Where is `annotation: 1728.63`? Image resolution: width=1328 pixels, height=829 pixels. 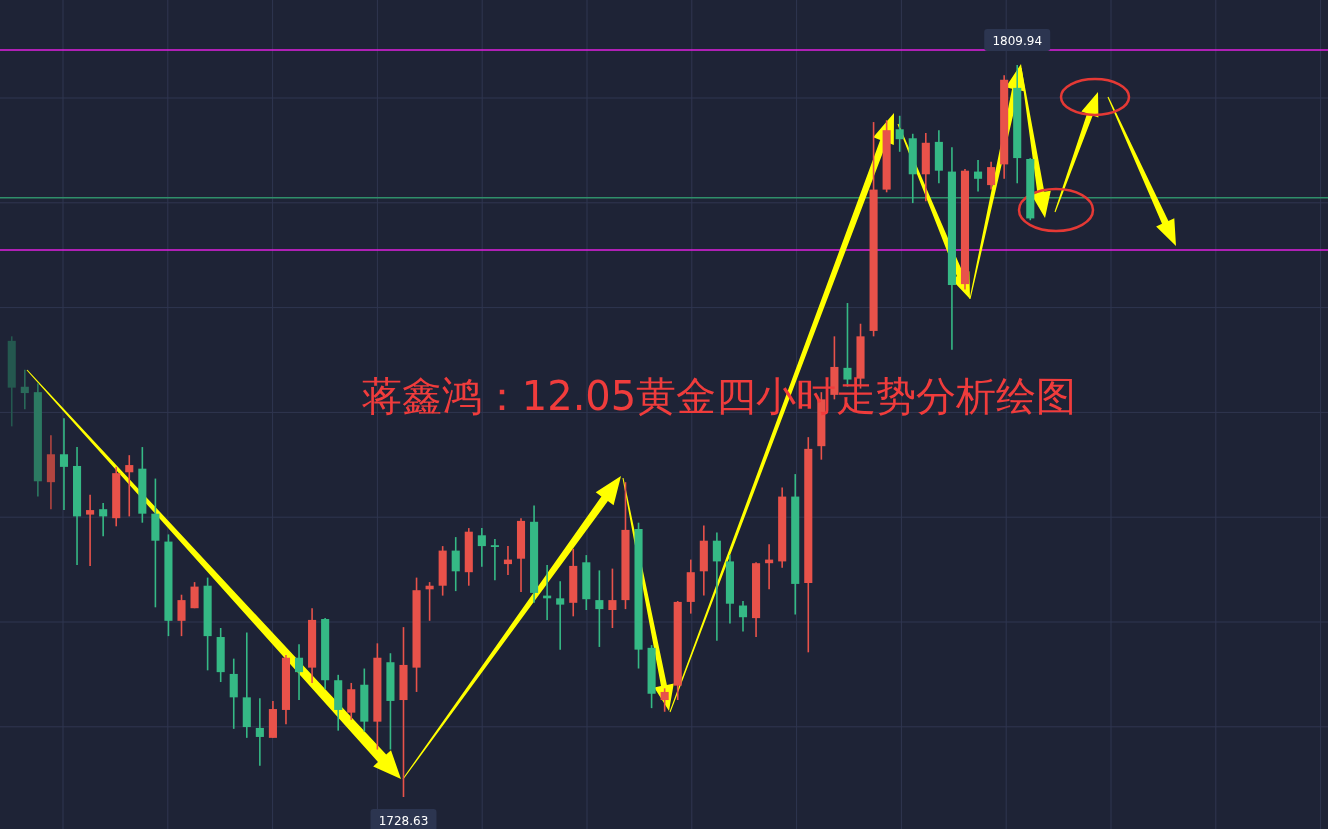
annotation: 1728.63 is located at coordinates (403, 820).